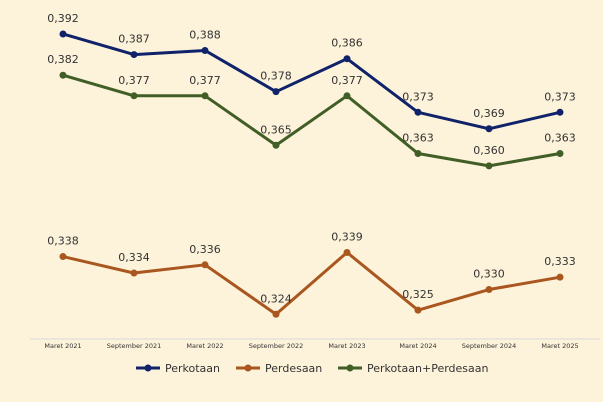 The width and height of the screenshot is (603, 402). I want to click on data-label: 0,324, so click(276, 298).